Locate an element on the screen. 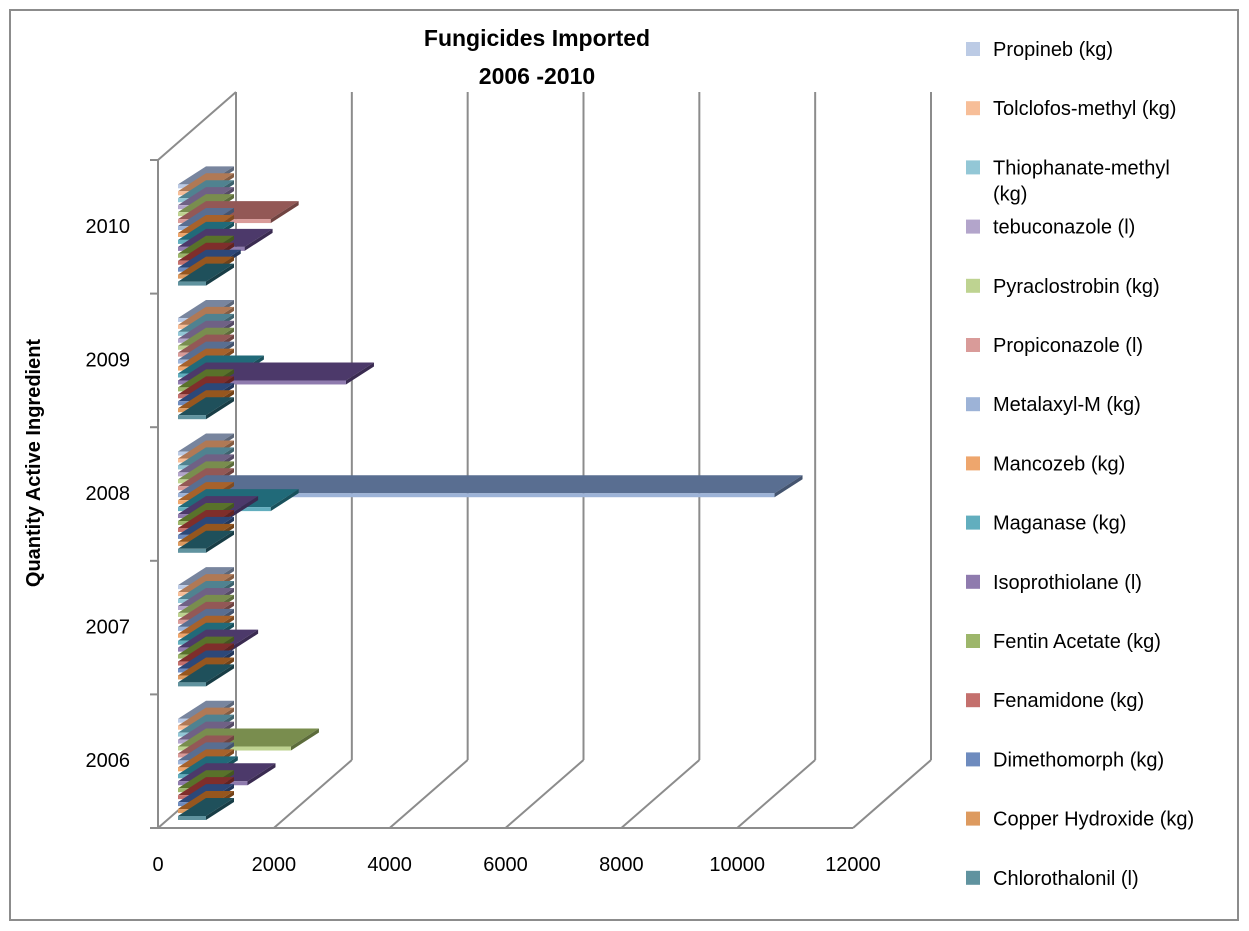 Image resolution: width=1249 pixels, height=931 pixels. x-tick-label: 0 is located at coordinates (157, 865).